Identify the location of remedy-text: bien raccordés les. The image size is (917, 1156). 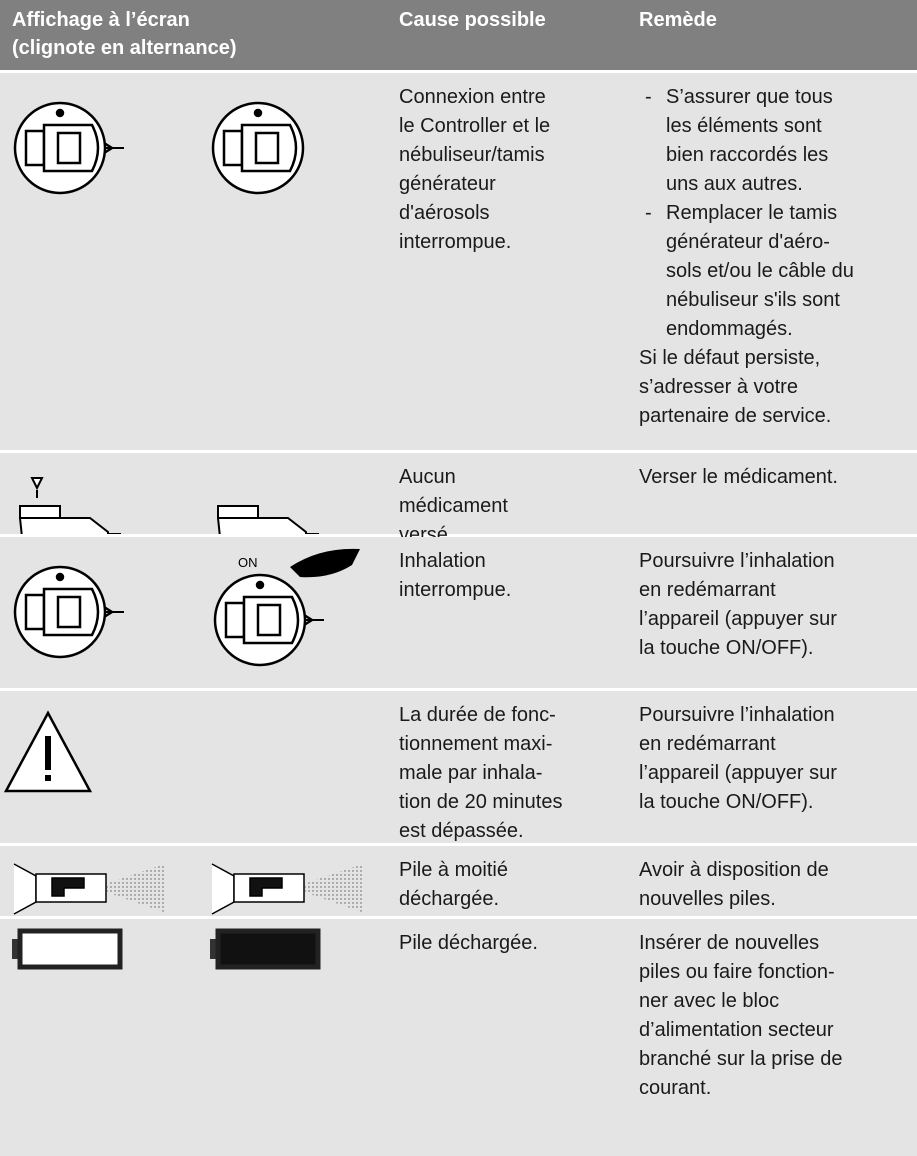
(747, 155).